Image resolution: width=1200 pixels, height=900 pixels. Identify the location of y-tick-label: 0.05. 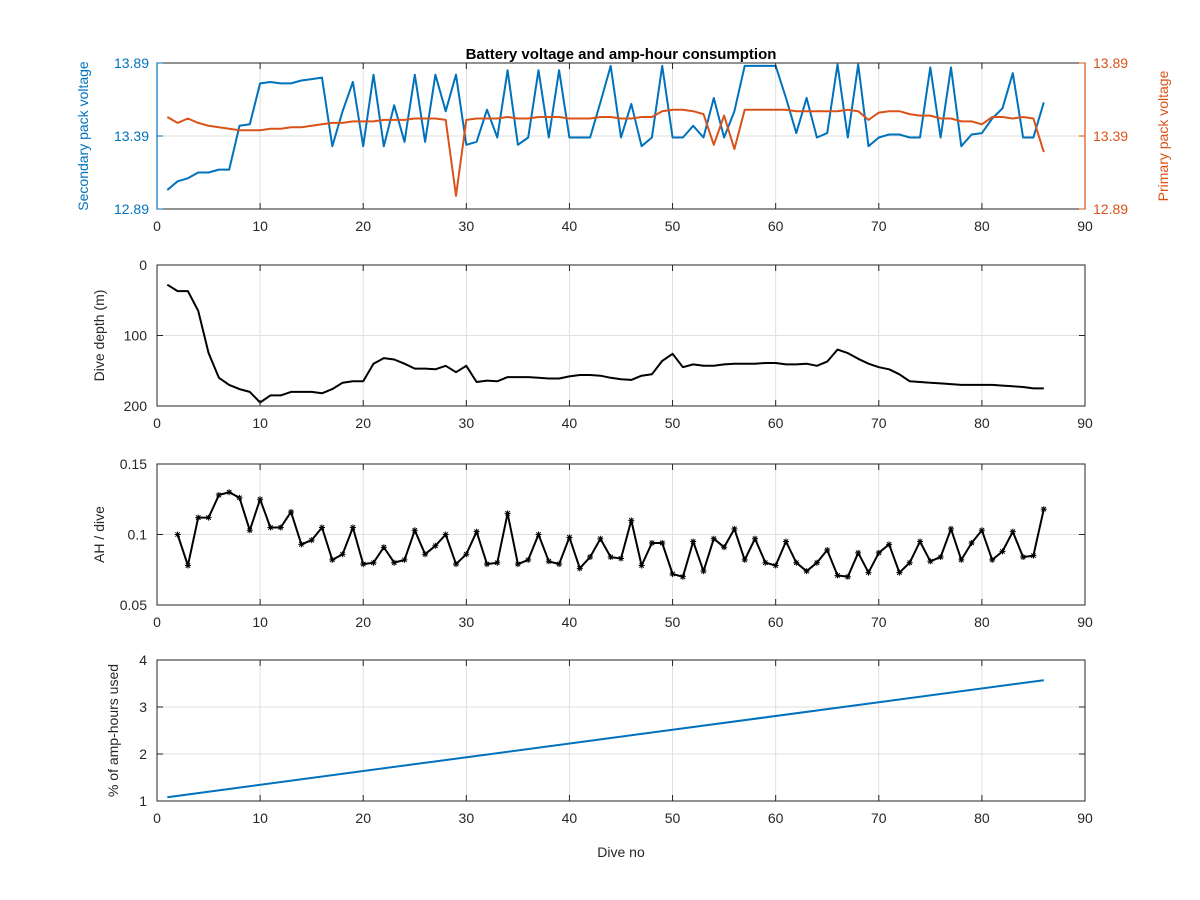
(133, 605).